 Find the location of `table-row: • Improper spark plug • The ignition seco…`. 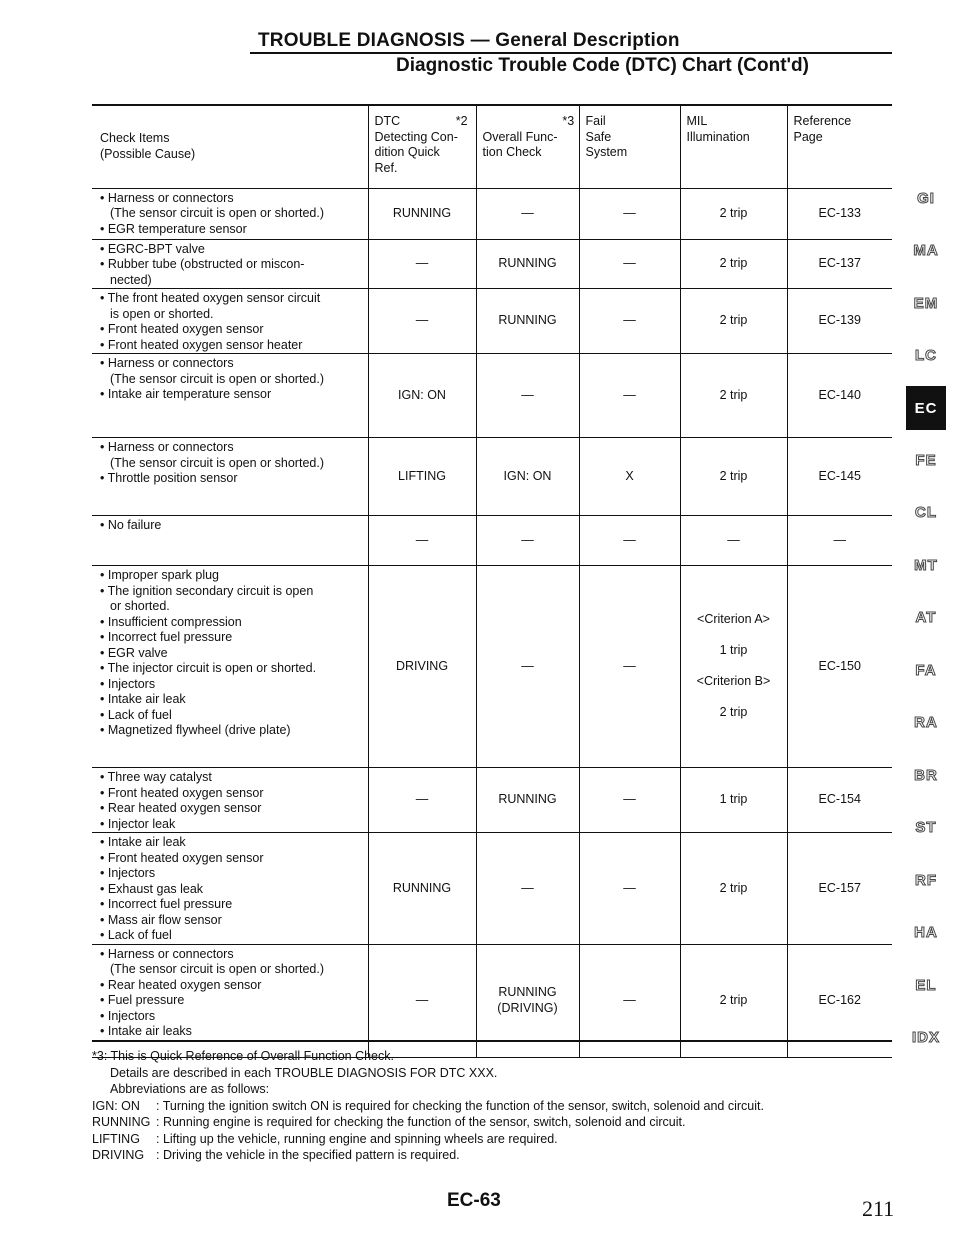

table-row: • Improper spark plug • The ignition seco… is located at coordinates (492, 666).